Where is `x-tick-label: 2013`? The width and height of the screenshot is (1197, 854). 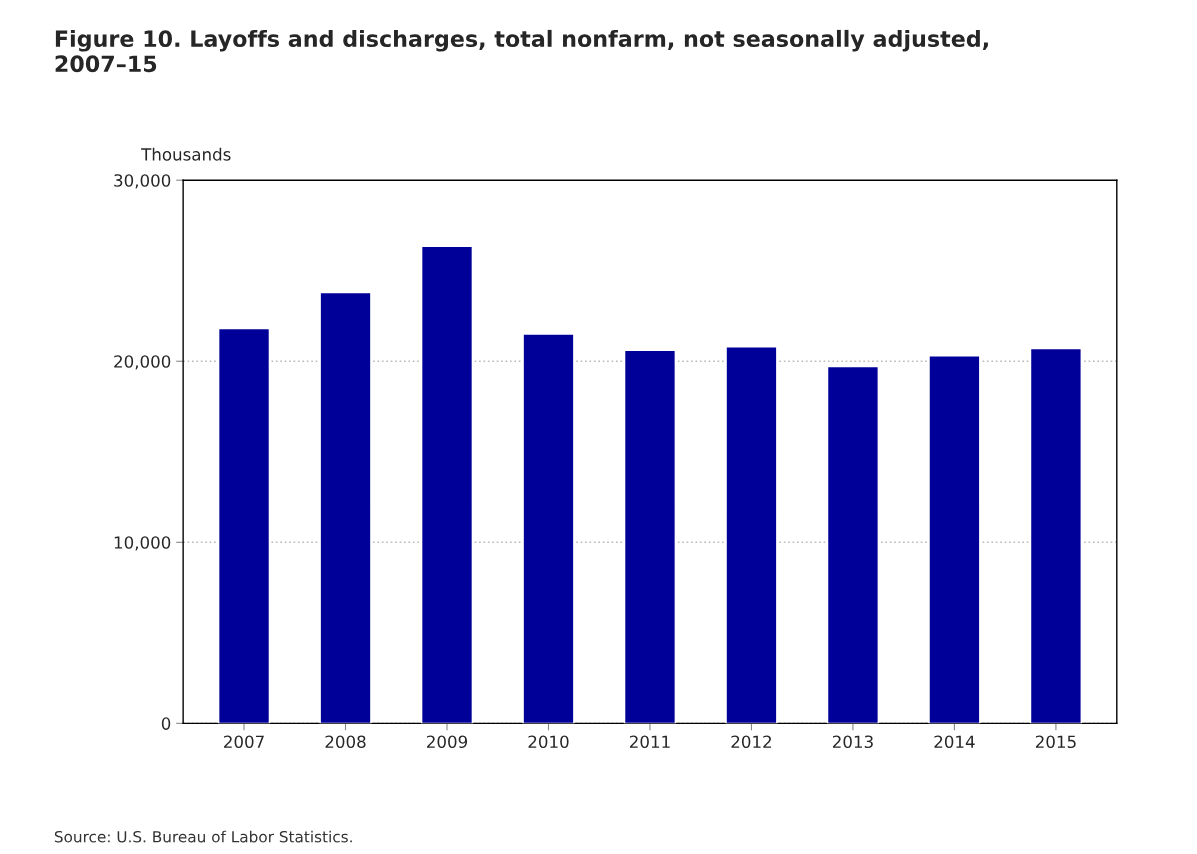 x-tick-label: 2013 is located at coordinates (852, 742).